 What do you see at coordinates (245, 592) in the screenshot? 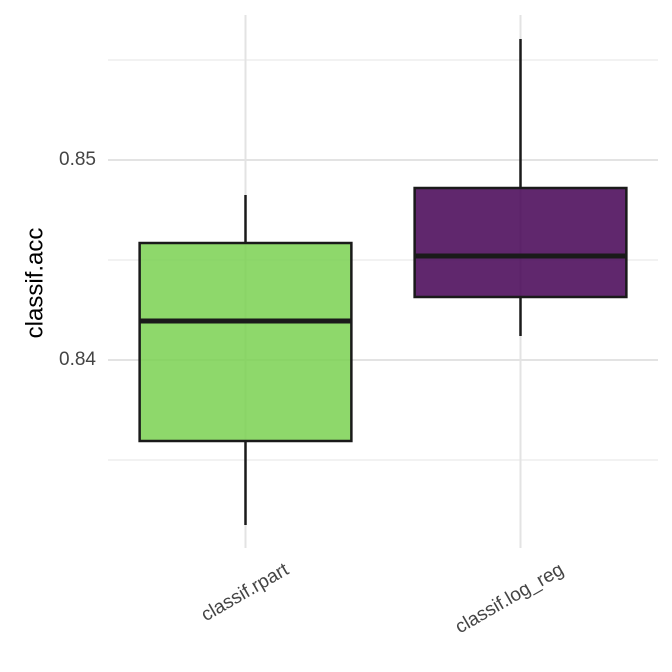
I see `x-tick-label: classif.rpart` at bounding box center [245, 592].